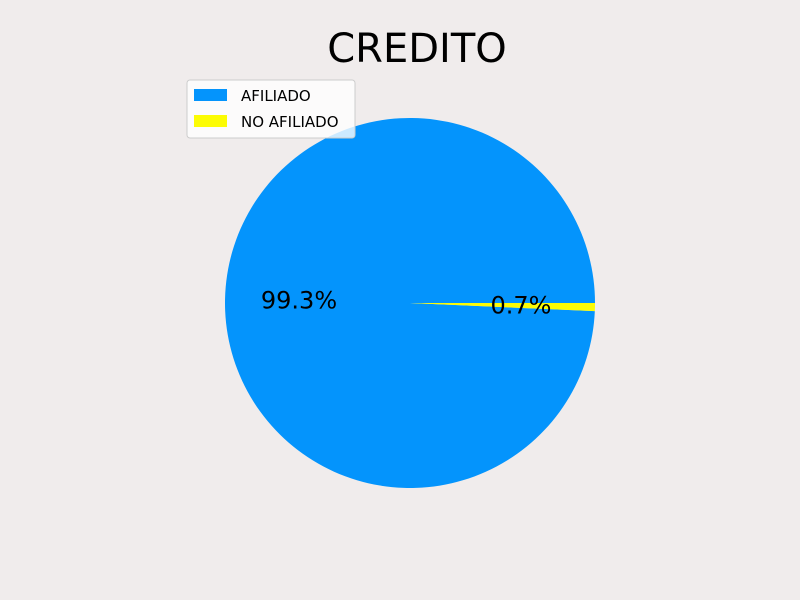 The image size is (800, 600). What do you see at coordinates (417, 49) in the screenshot?
I see `chart-title: CREDITO` at bounding box center [417, 49].